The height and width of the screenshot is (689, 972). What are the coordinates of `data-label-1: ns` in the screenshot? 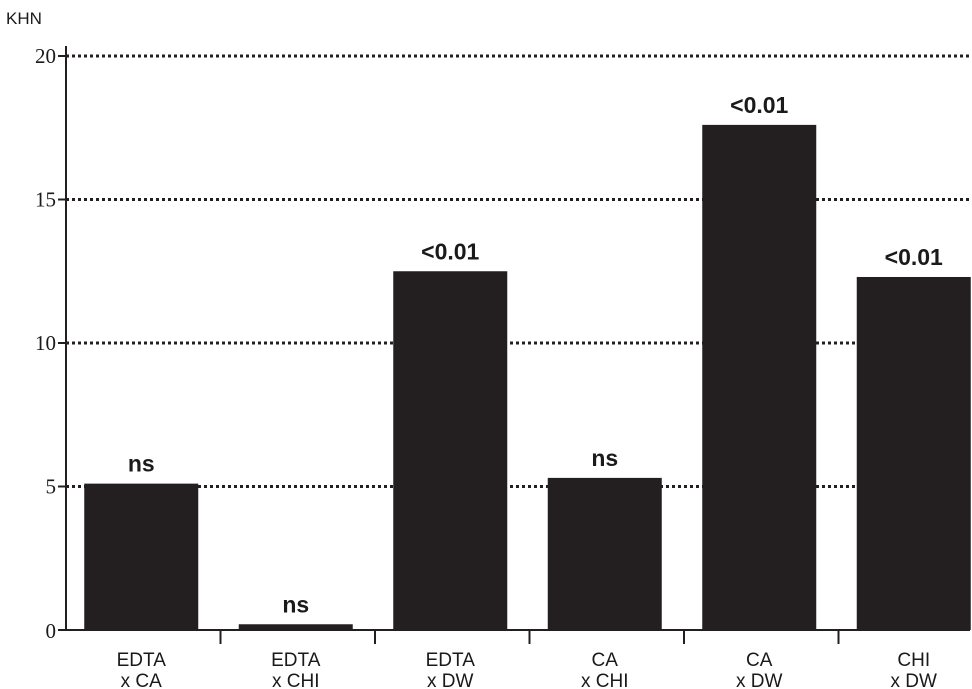 It's located at (141, 464).